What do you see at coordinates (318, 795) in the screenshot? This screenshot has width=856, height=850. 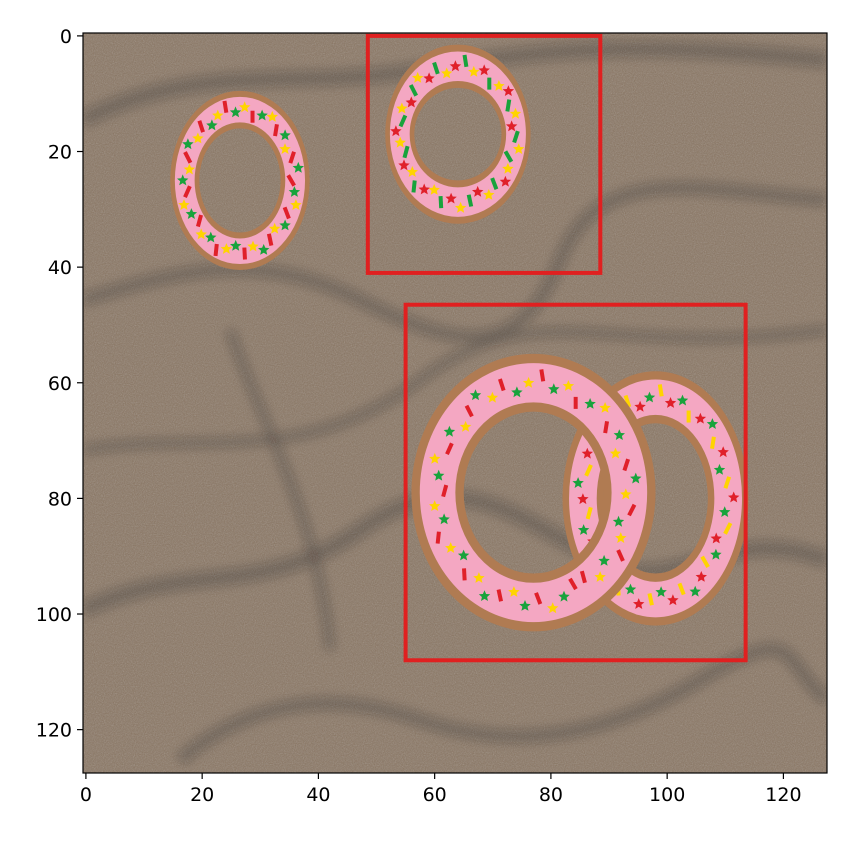 I see `x-tick-label: 40` at bounding box center [318, 795].